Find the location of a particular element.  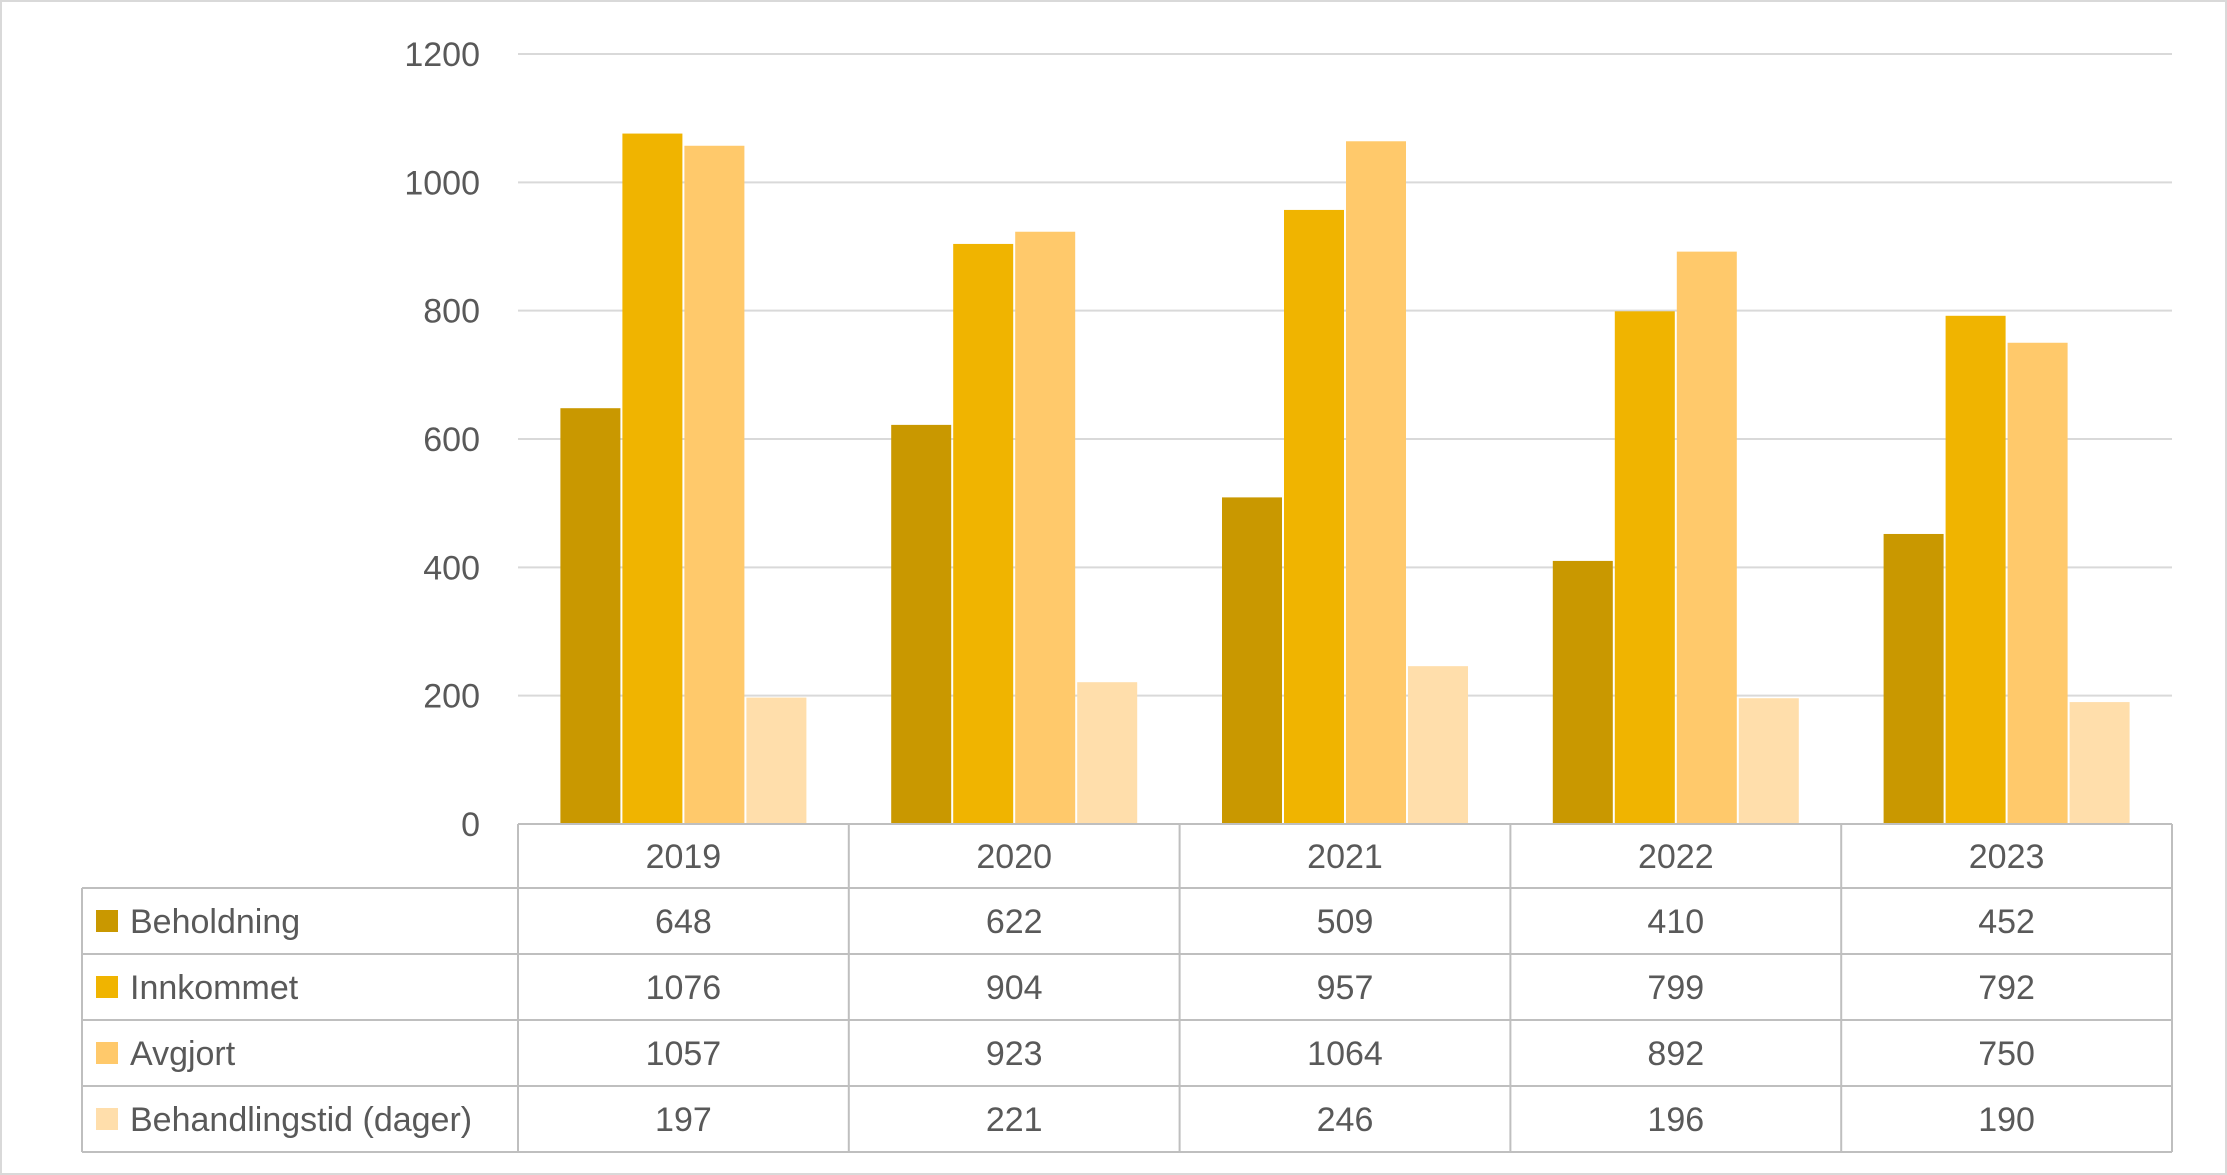

data-label: 190 is located at coordinates (2006, 1120).